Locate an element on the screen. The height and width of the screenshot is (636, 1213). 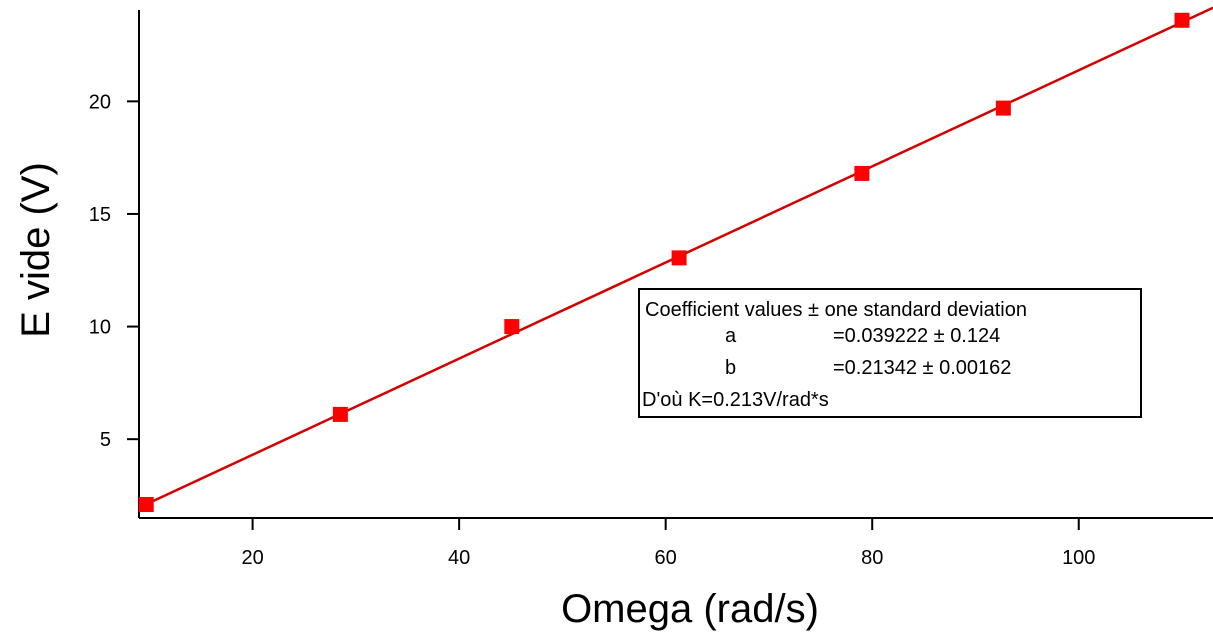
coefficient-b-value: =0.21342 ± 0.00162 is located at coordinates (922, 368).